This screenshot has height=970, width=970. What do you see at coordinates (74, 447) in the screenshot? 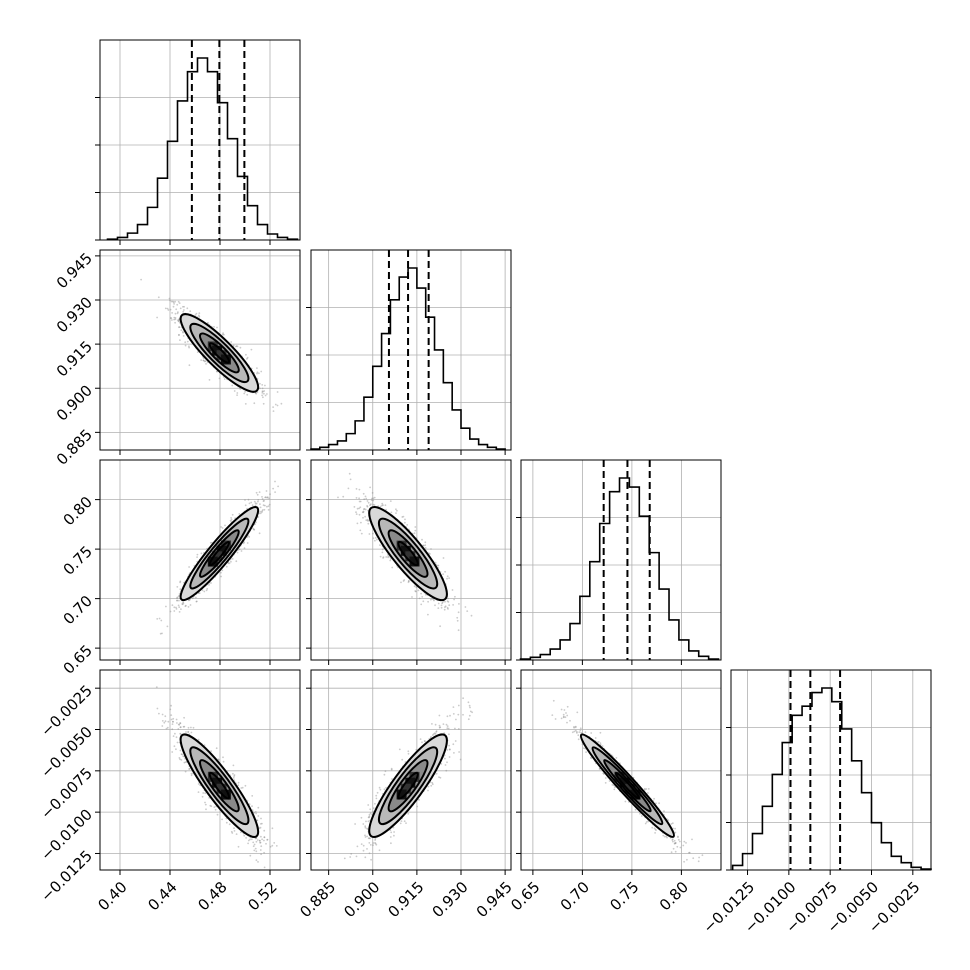
I see `y-tick-label-1-0: 0.885` at bounding box center [74, 447].